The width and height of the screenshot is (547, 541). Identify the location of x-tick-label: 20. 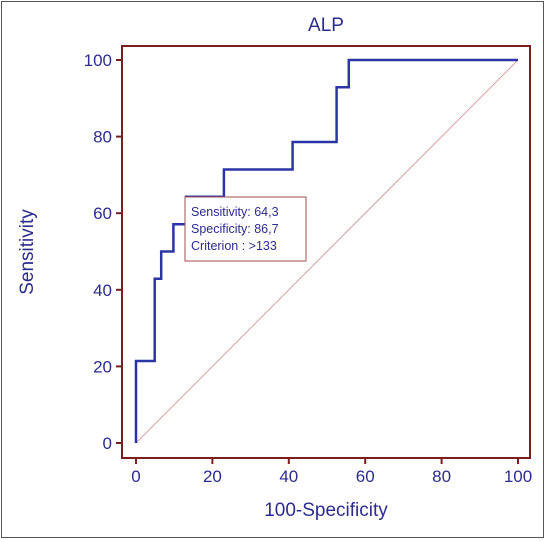
(212, 476).